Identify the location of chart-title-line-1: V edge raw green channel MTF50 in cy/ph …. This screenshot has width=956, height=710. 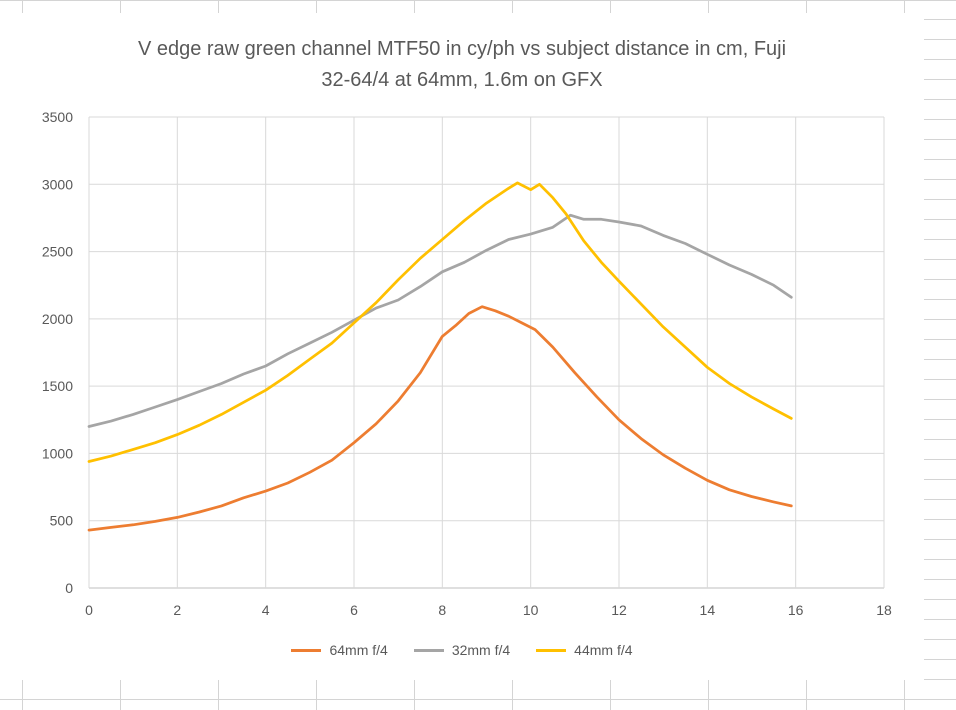
(462, 49).